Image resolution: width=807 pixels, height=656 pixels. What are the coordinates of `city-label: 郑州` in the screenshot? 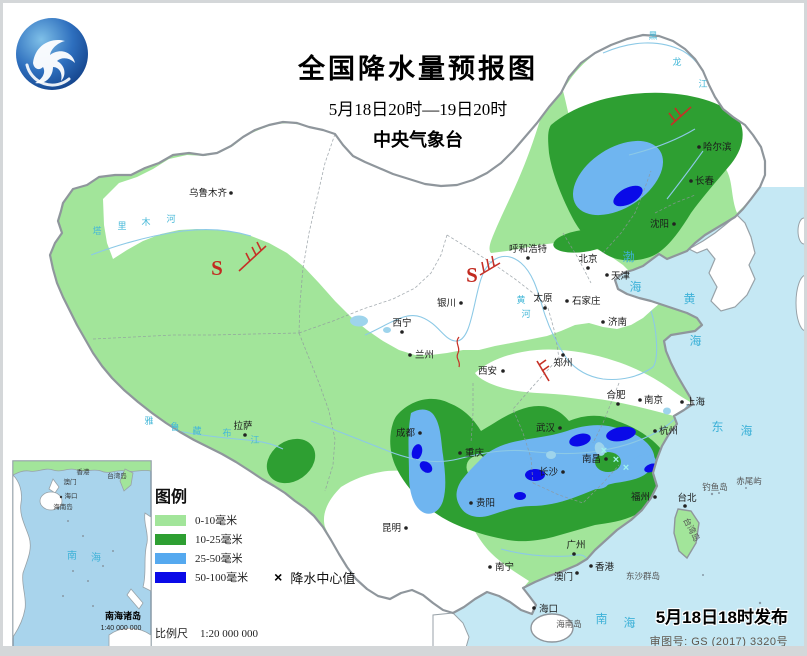 It's located at (562, 363).